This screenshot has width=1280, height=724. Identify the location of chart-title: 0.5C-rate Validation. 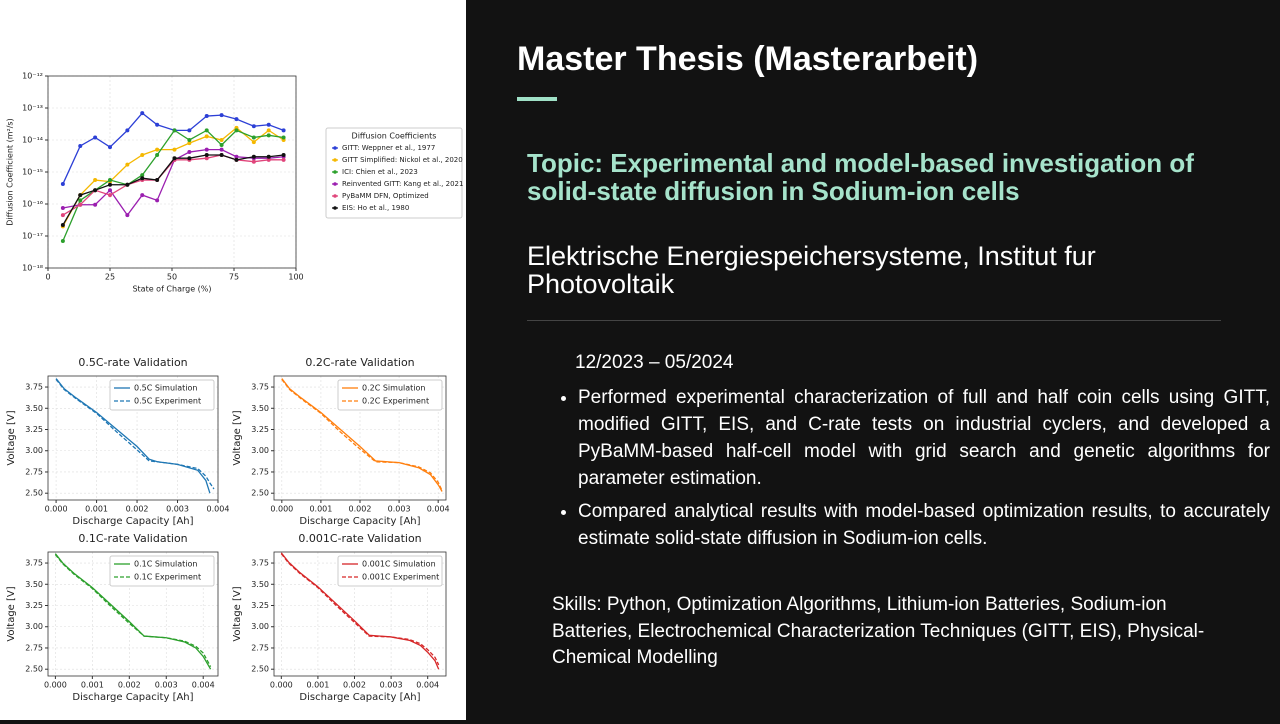
(132, 362).